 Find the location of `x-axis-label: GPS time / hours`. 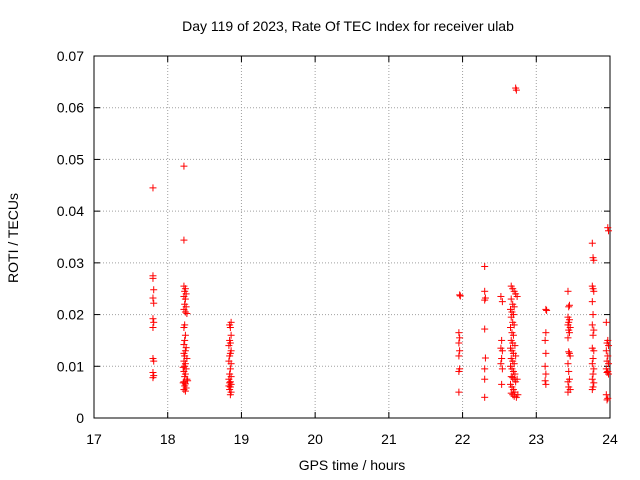

x-axis-label: GPS time / hours is located at coordinates (352, 465).